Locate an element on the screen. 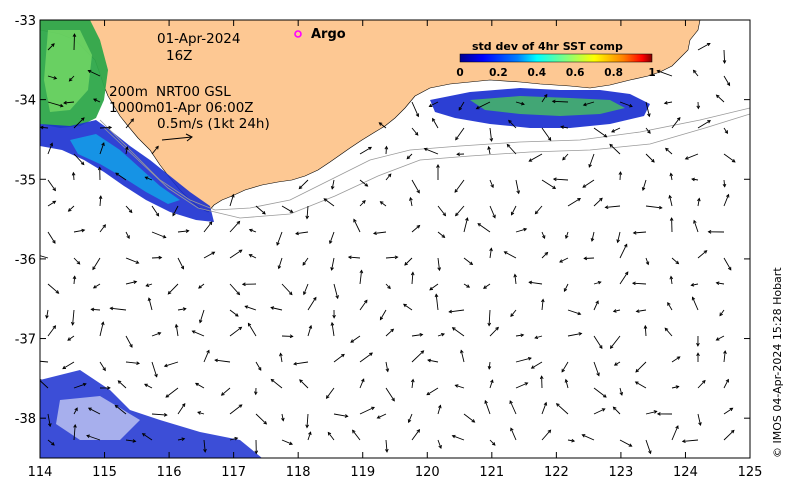 The height and width of the screenshot is (492, 791). colorbar-tick-label: 0.8 is located at coordinates (613, 73).